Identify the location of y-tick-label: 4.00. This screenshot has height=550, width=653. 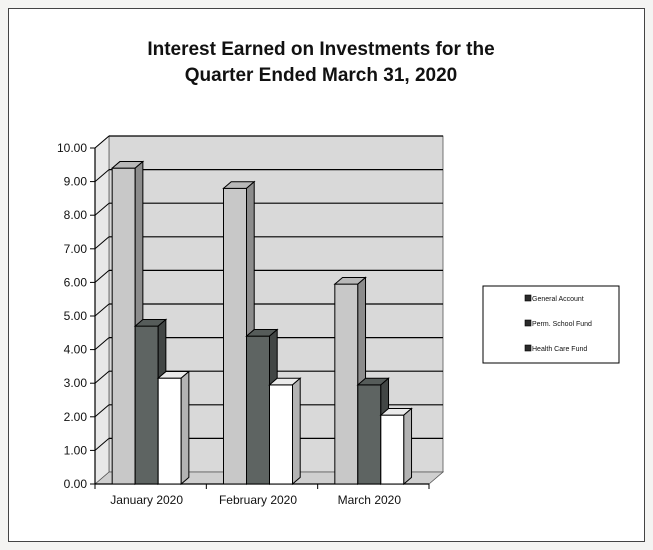
(76, 350).